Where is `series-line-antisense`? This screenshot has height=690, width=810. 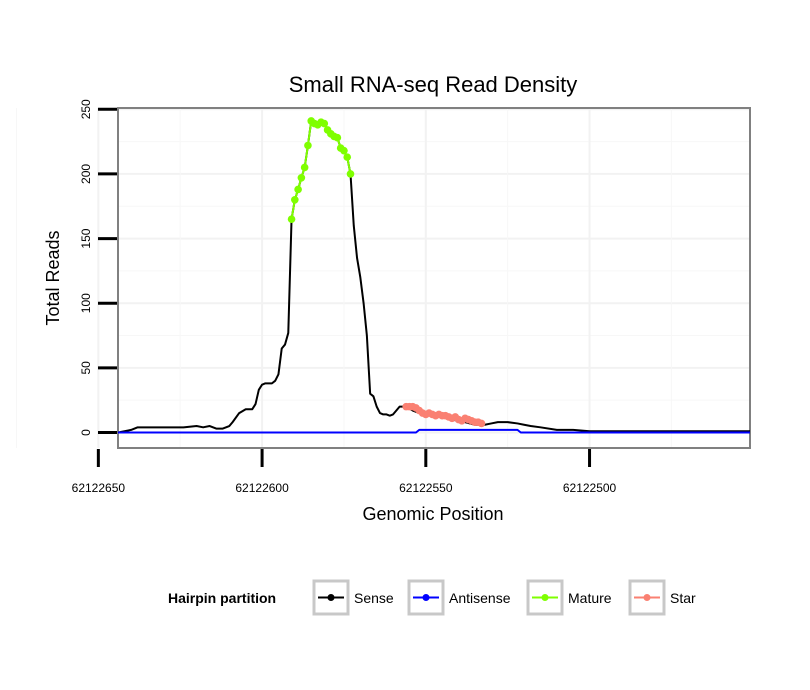
series-line-antisense is located at coordinates (434, 431).